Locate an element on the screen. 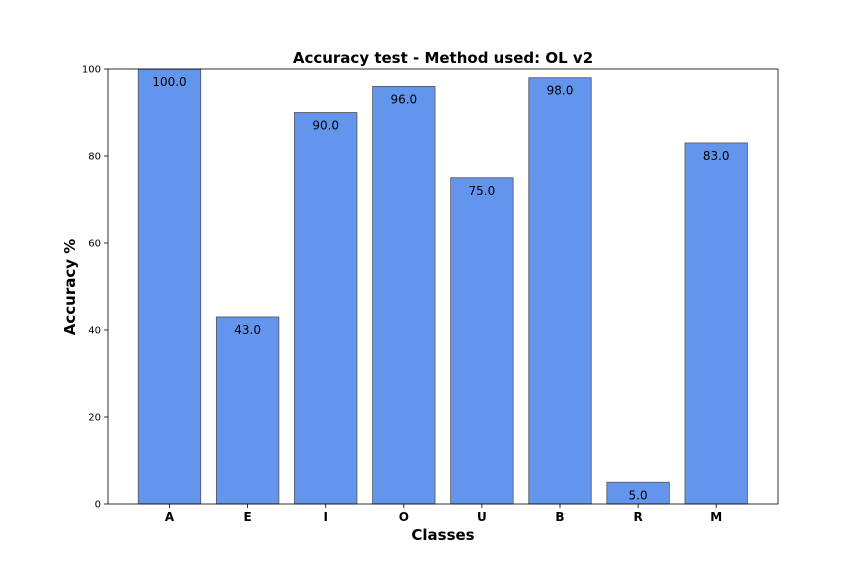 The height and width of the screenshot is (576, 864). y-tick-label-100: 100 is located at coordinates (91, 70).